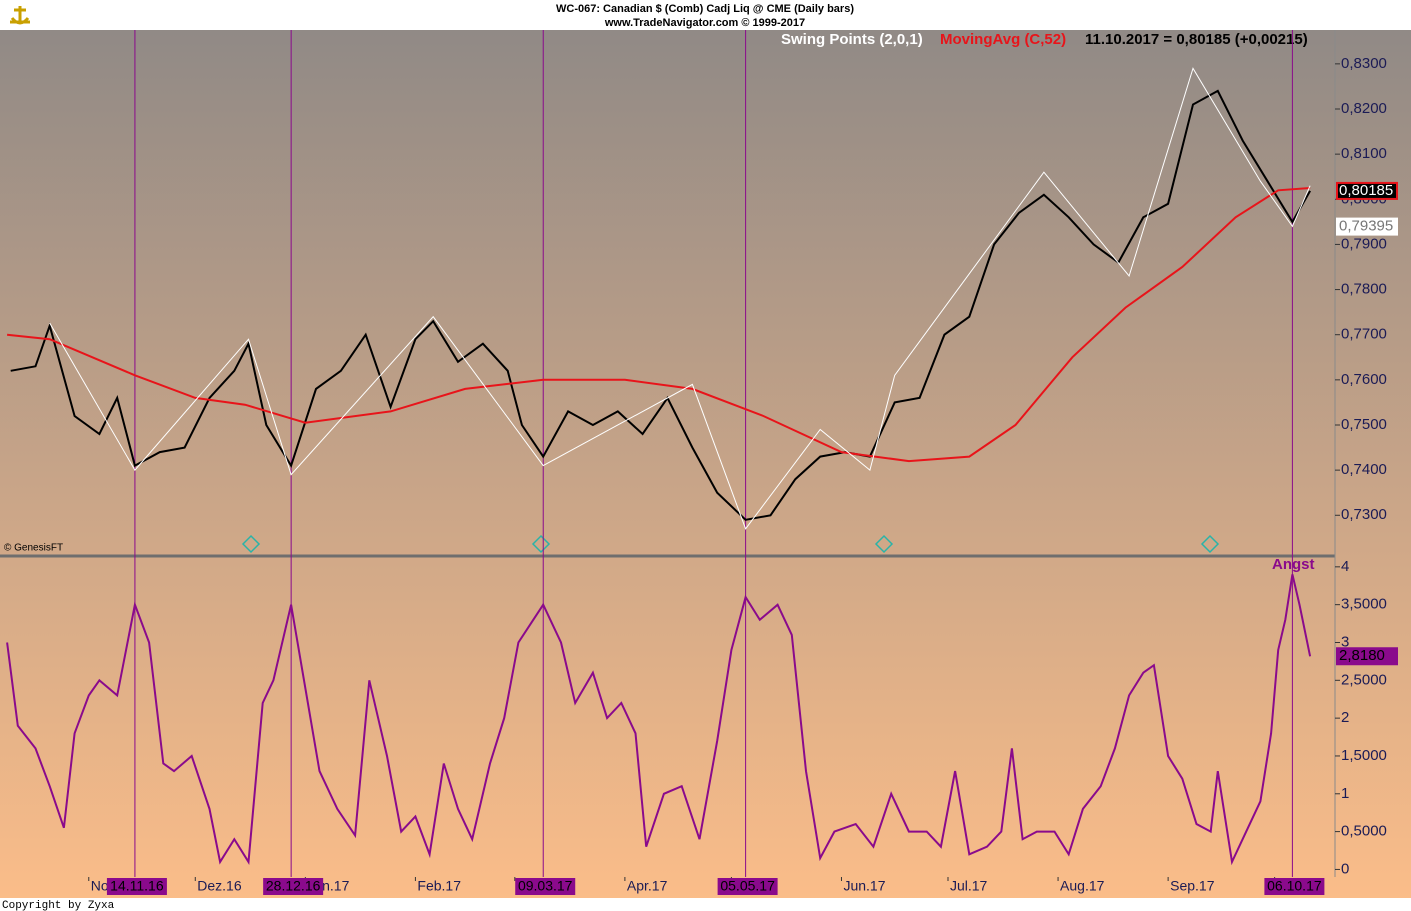 The width and height of the screenshot is (1411, 911). Describe the element at coordinates (1364, 63) in the screenshot. I see `y-tick-label: 0,8300` at that location.